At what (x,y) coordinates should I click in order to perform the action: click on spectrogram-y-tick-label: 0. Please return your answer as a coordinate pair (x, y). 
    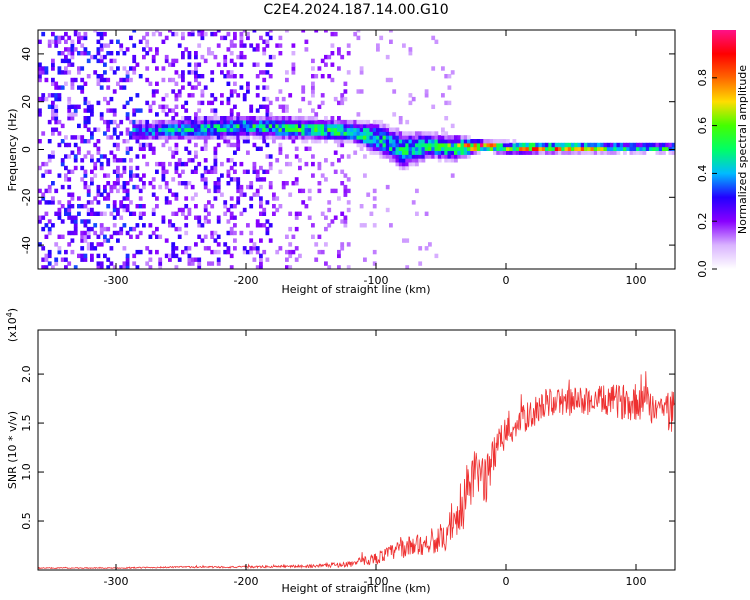
    Looking at the image, I should click on (26, 149).